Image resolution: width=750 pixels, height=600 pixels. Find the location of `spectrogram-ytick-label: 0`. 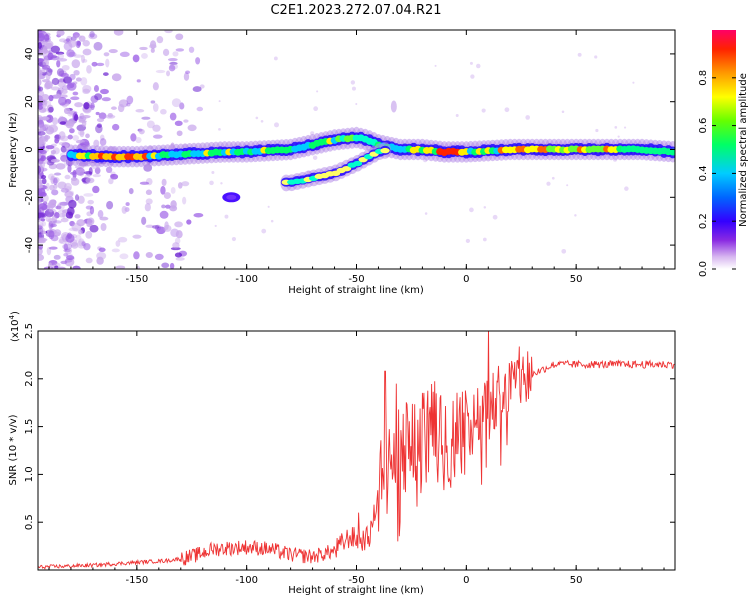

spectrogram-ytick-label: 0 is located at coordinates (29, 149).